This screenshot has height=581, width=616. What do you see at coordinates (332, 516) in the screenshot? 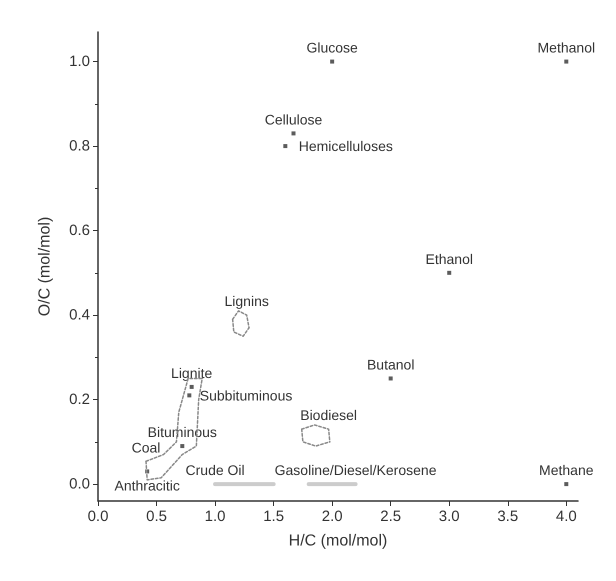
I see `x-tick-label: 2.0` at bounding box center [332, 516].